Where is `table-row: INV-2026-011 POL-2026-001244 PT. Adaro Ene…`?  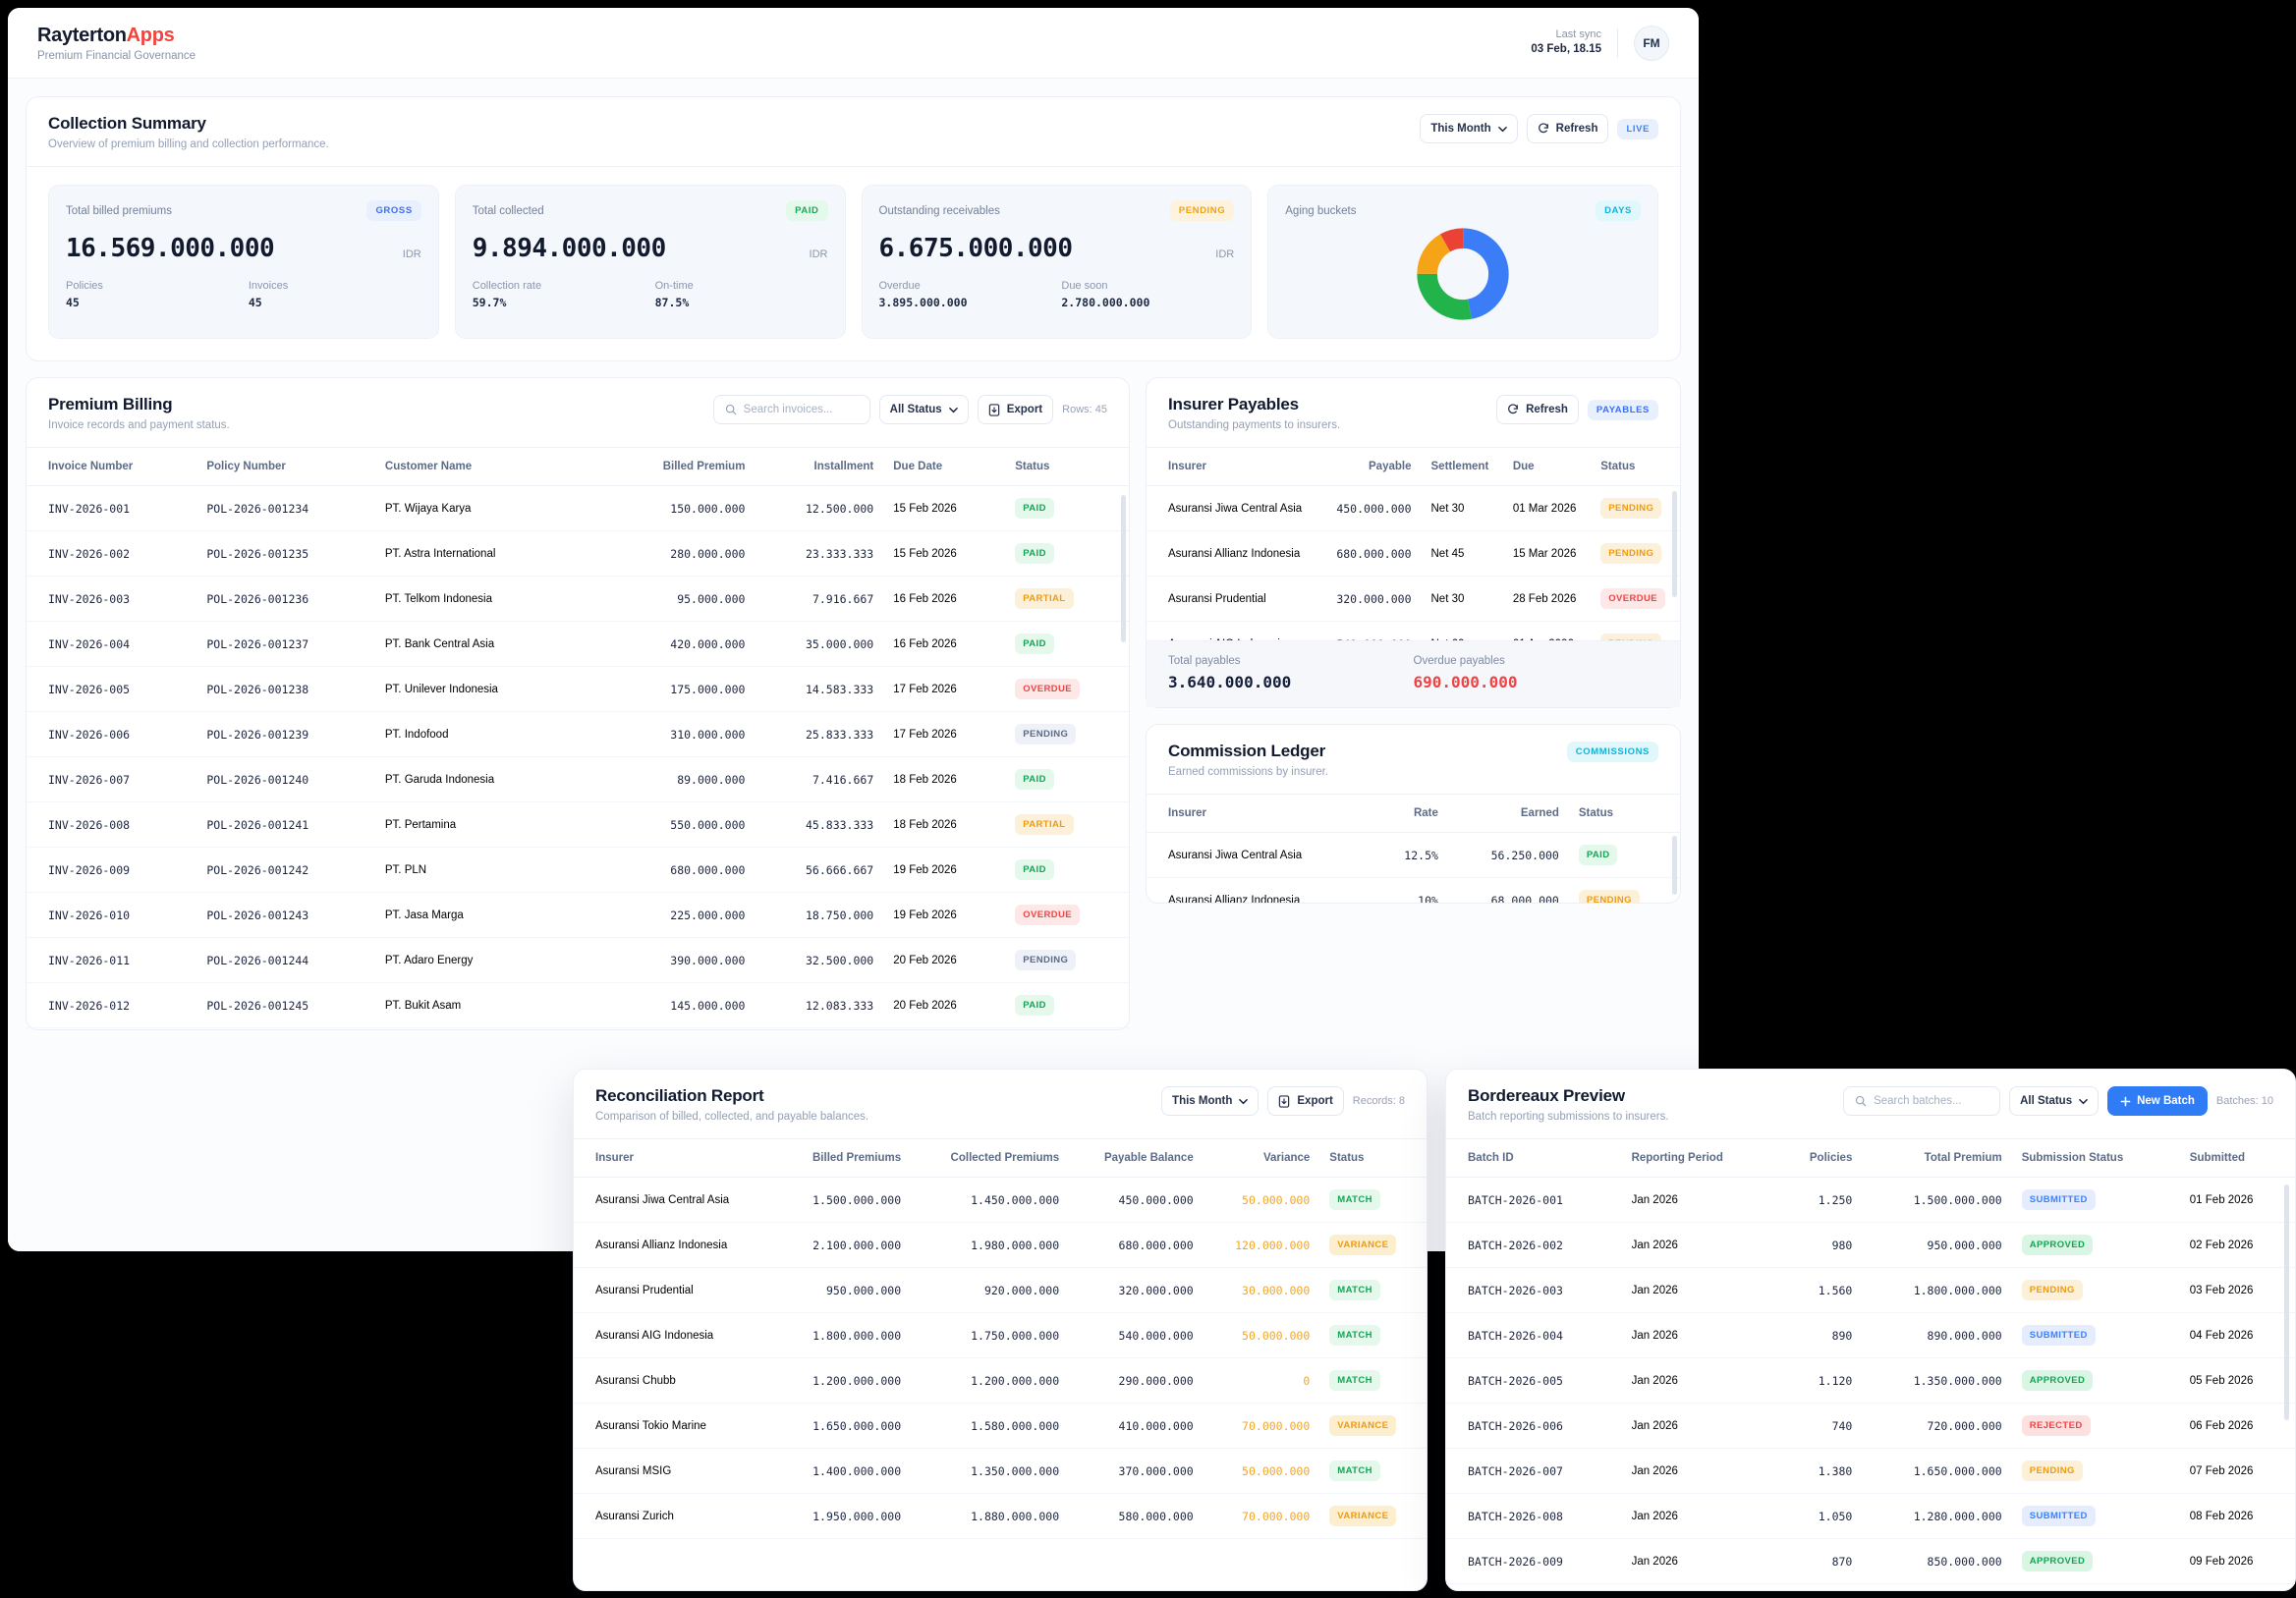 table-row: INV-2026-011 POL-2026-001244 PT. Adaro Ene… is located at coordinates (578, 960).